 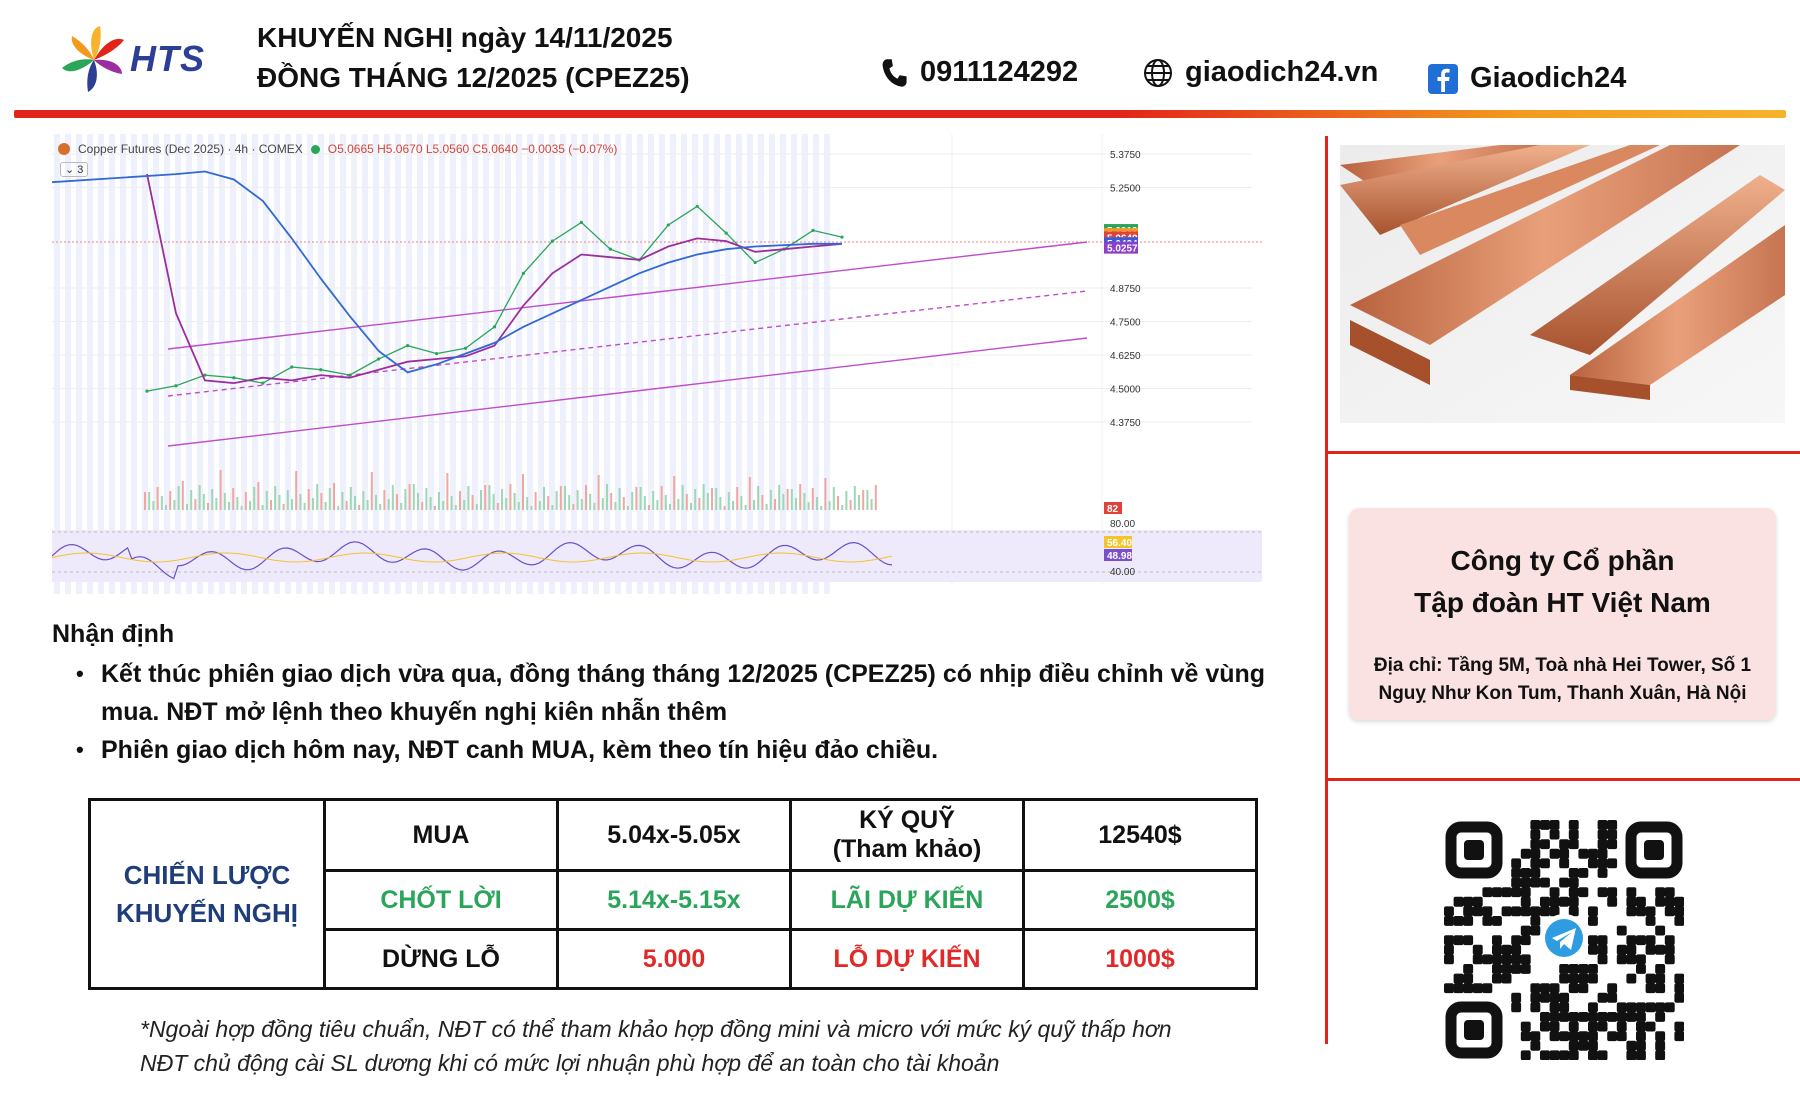 I want to click on price-label-bg, so click(x=1121, y=247).